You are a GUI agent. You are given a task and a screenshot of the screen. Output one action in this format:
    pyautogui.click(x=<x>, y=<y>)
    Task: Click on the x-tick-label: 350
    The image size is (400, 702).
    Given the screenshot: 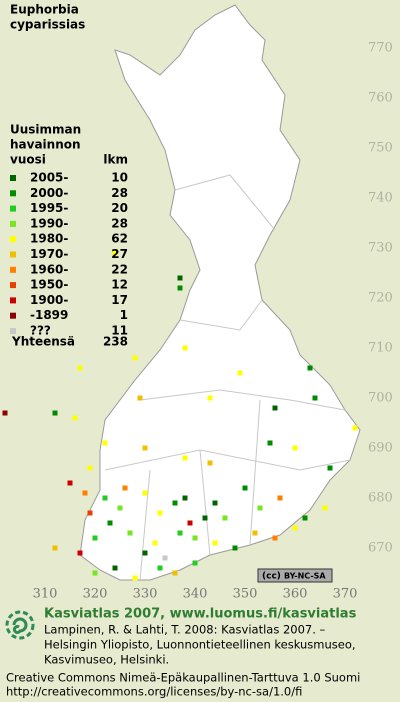 What is the action you would take?
    pyautogui.click(x=245, y=594)
    